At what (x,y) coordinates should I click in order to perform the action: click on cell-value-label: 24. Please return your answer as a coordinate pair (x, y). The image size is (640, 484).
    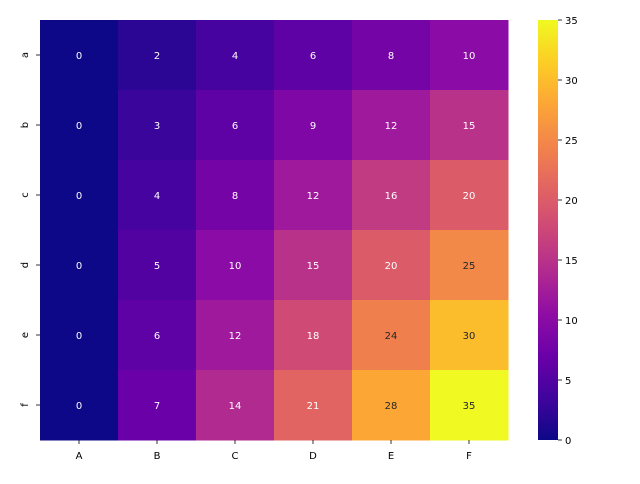
    Looking at the image, I should click on (391, 336).